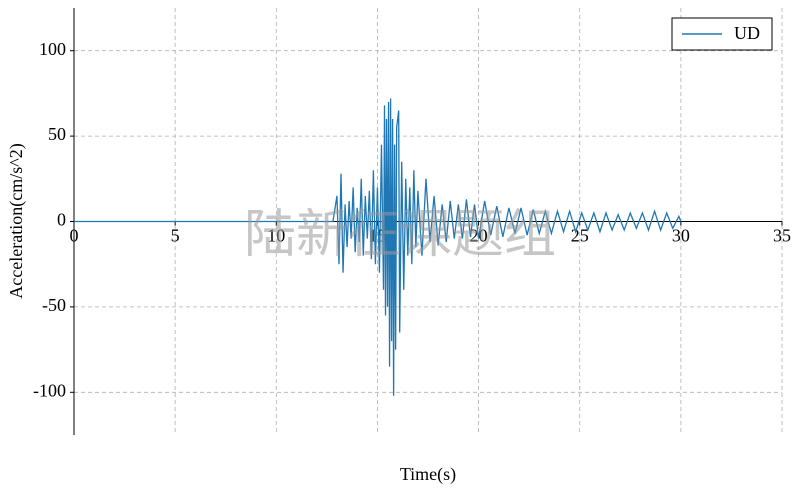  What do you see at coordinates (580, 236) in the screenshot?
I see `x-tick-label: 25` at bounding box center [580, 236].